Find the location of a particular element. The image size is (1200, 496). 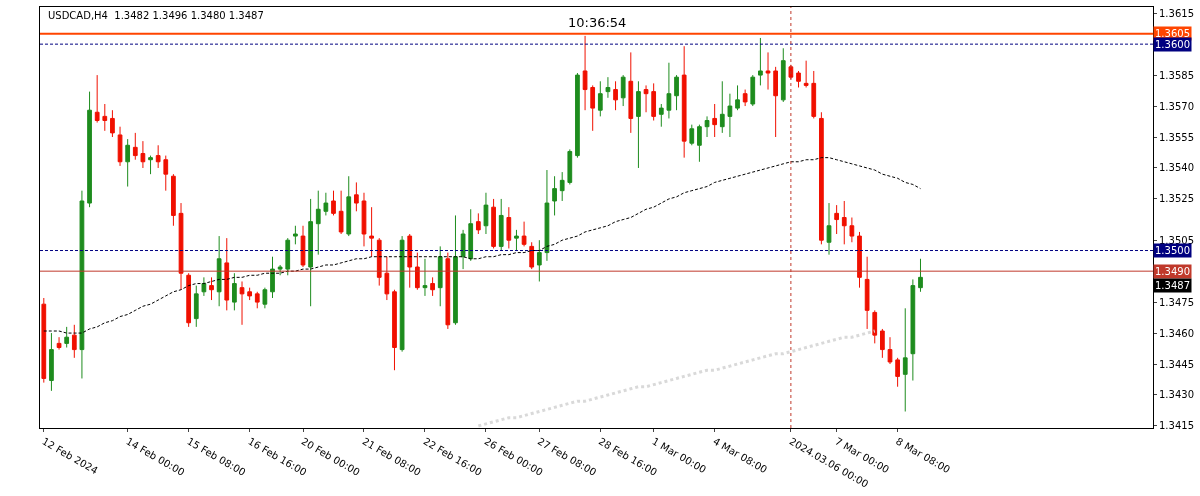

ref-line-label: 1.3490 is located at coordinates (1172, 271).